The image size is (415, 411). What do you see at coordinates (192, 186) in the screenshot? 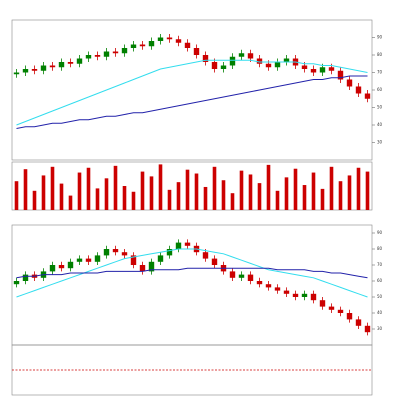
I see `sub-frame` at bounding box center [192, 186].